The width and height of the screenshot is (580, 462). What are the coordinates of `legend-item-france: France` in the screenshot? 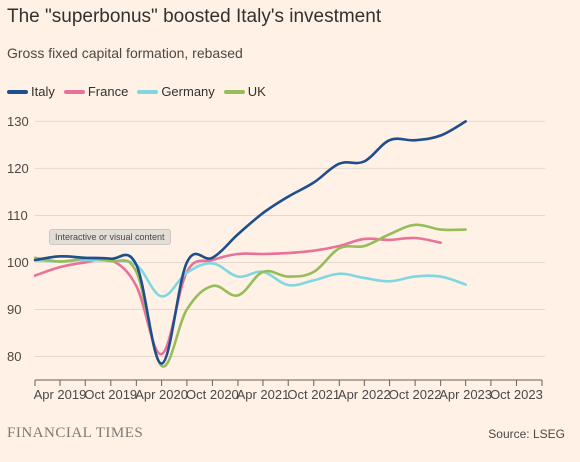 It's located at (96, 91).